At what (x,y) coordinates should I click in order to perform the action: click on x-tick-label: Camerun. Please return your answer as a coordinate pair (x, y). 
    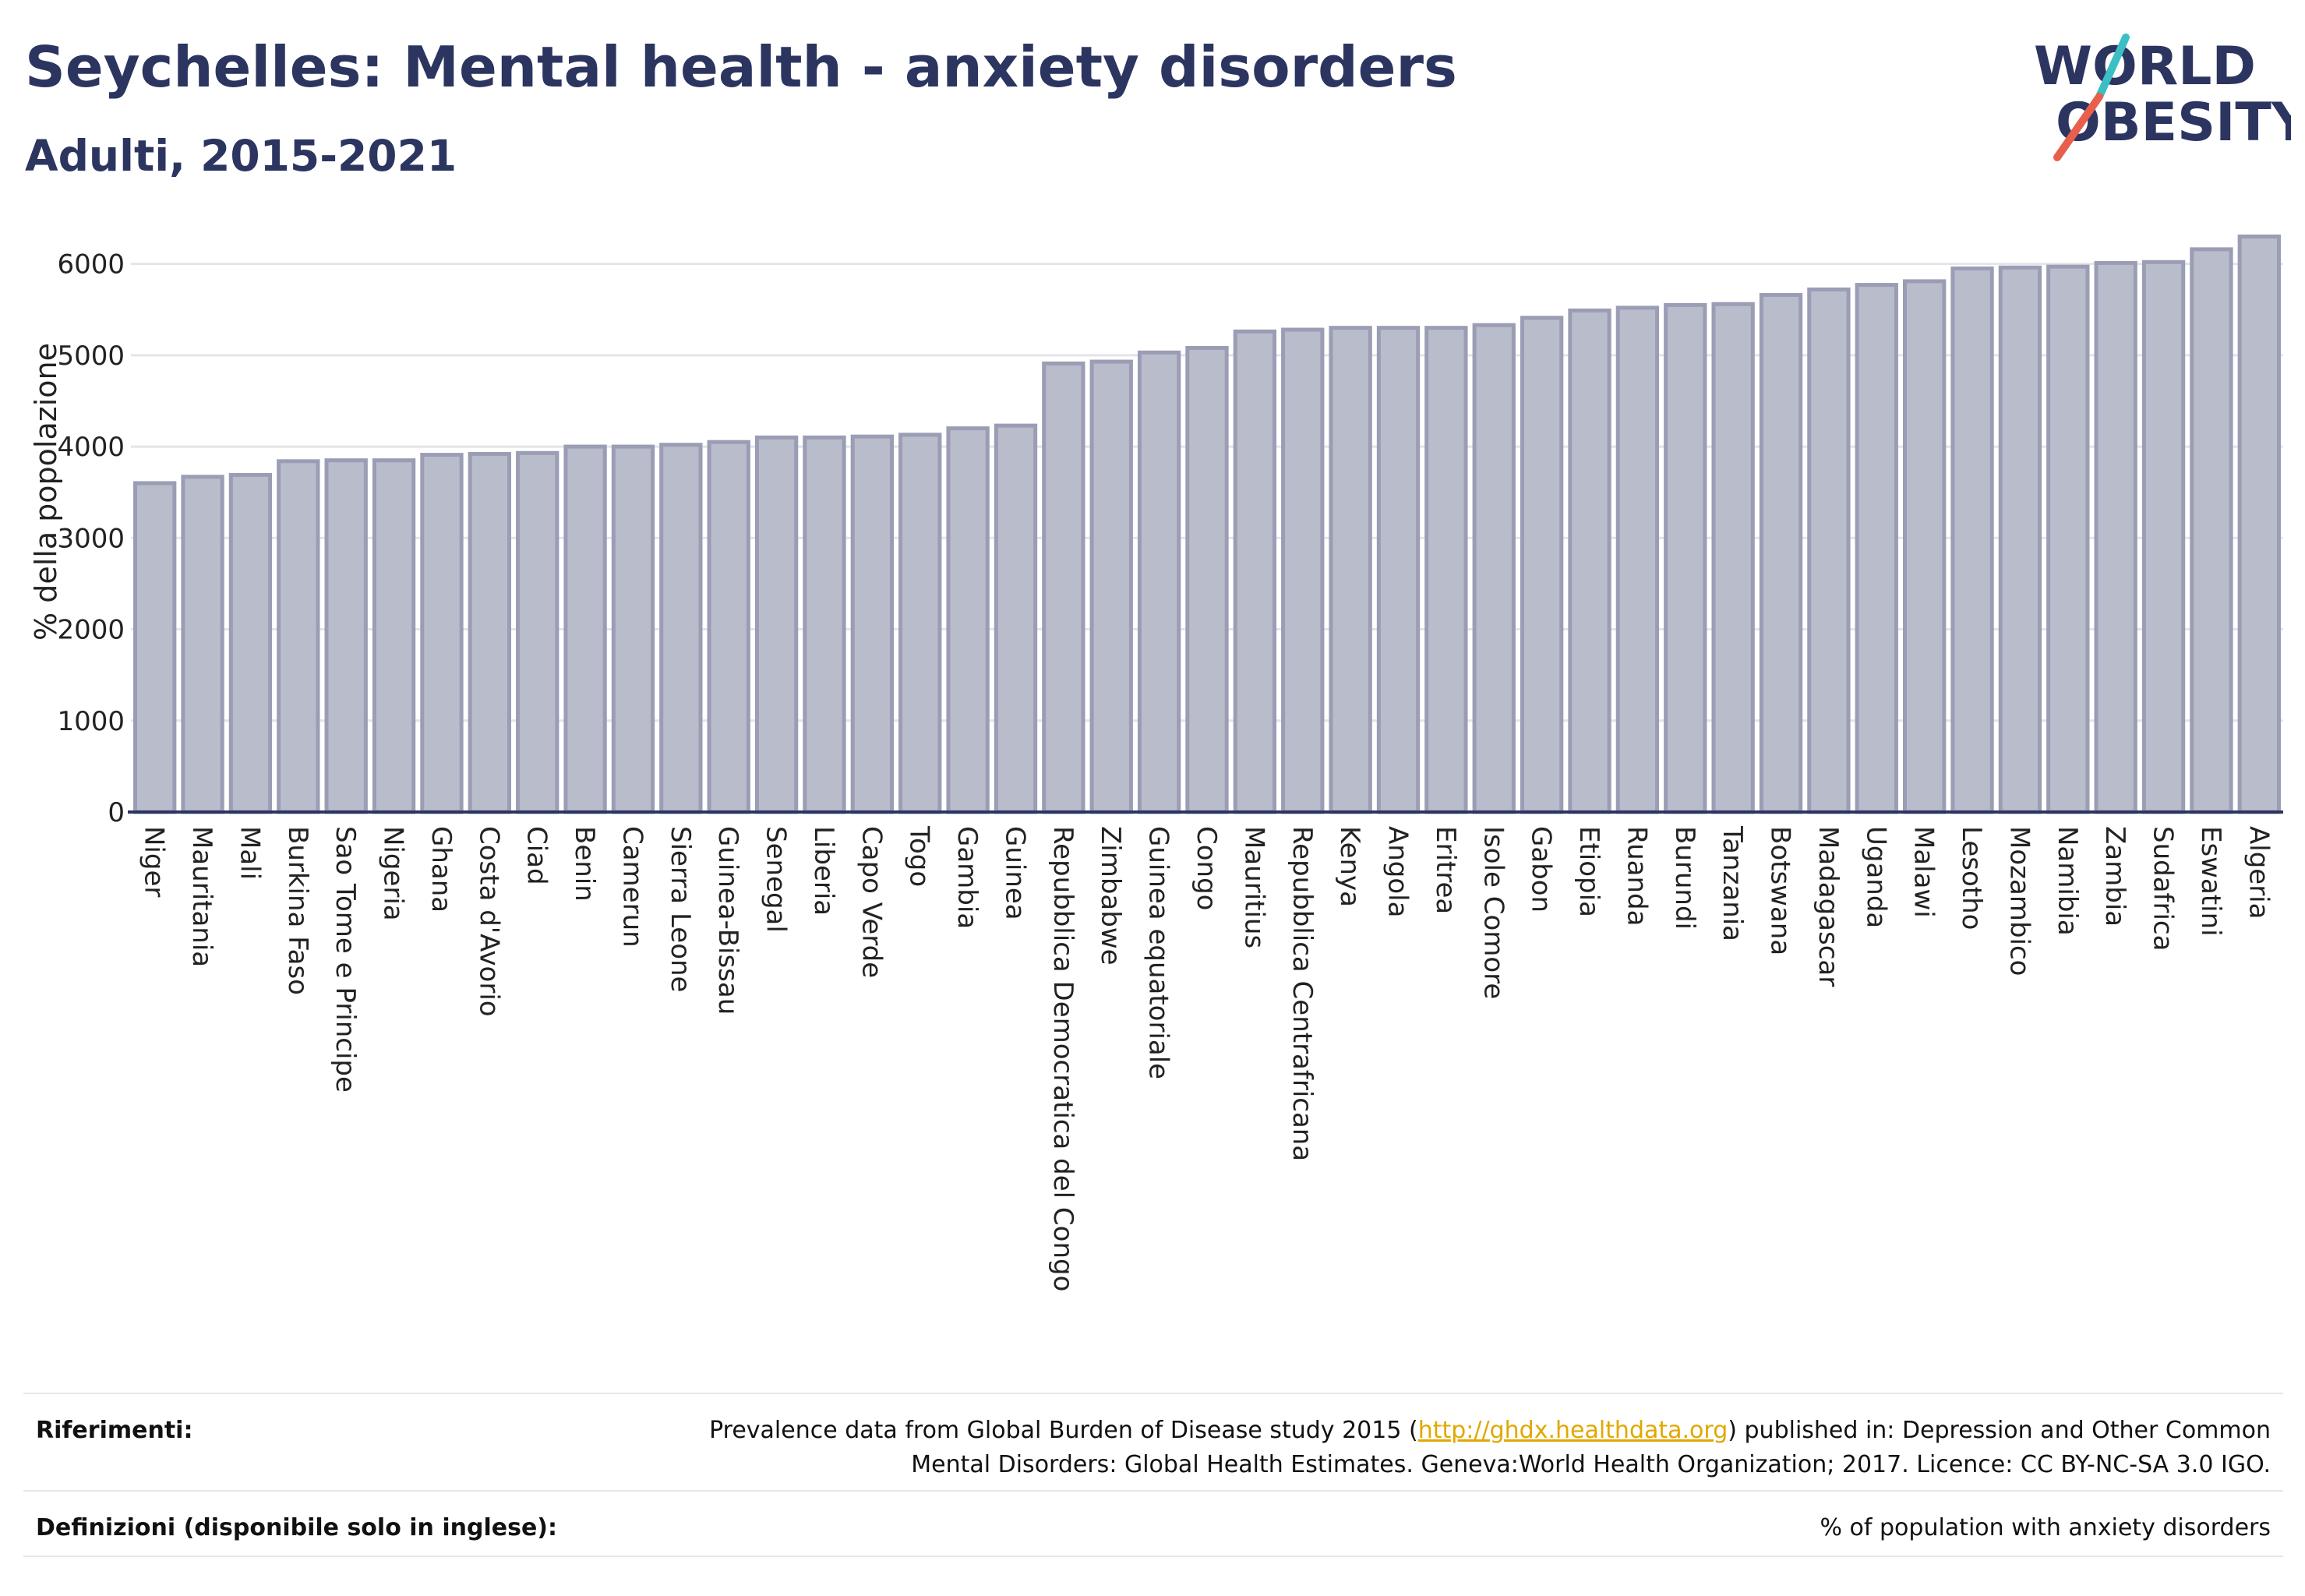
    Looking at the image, I should click on (632, 887).